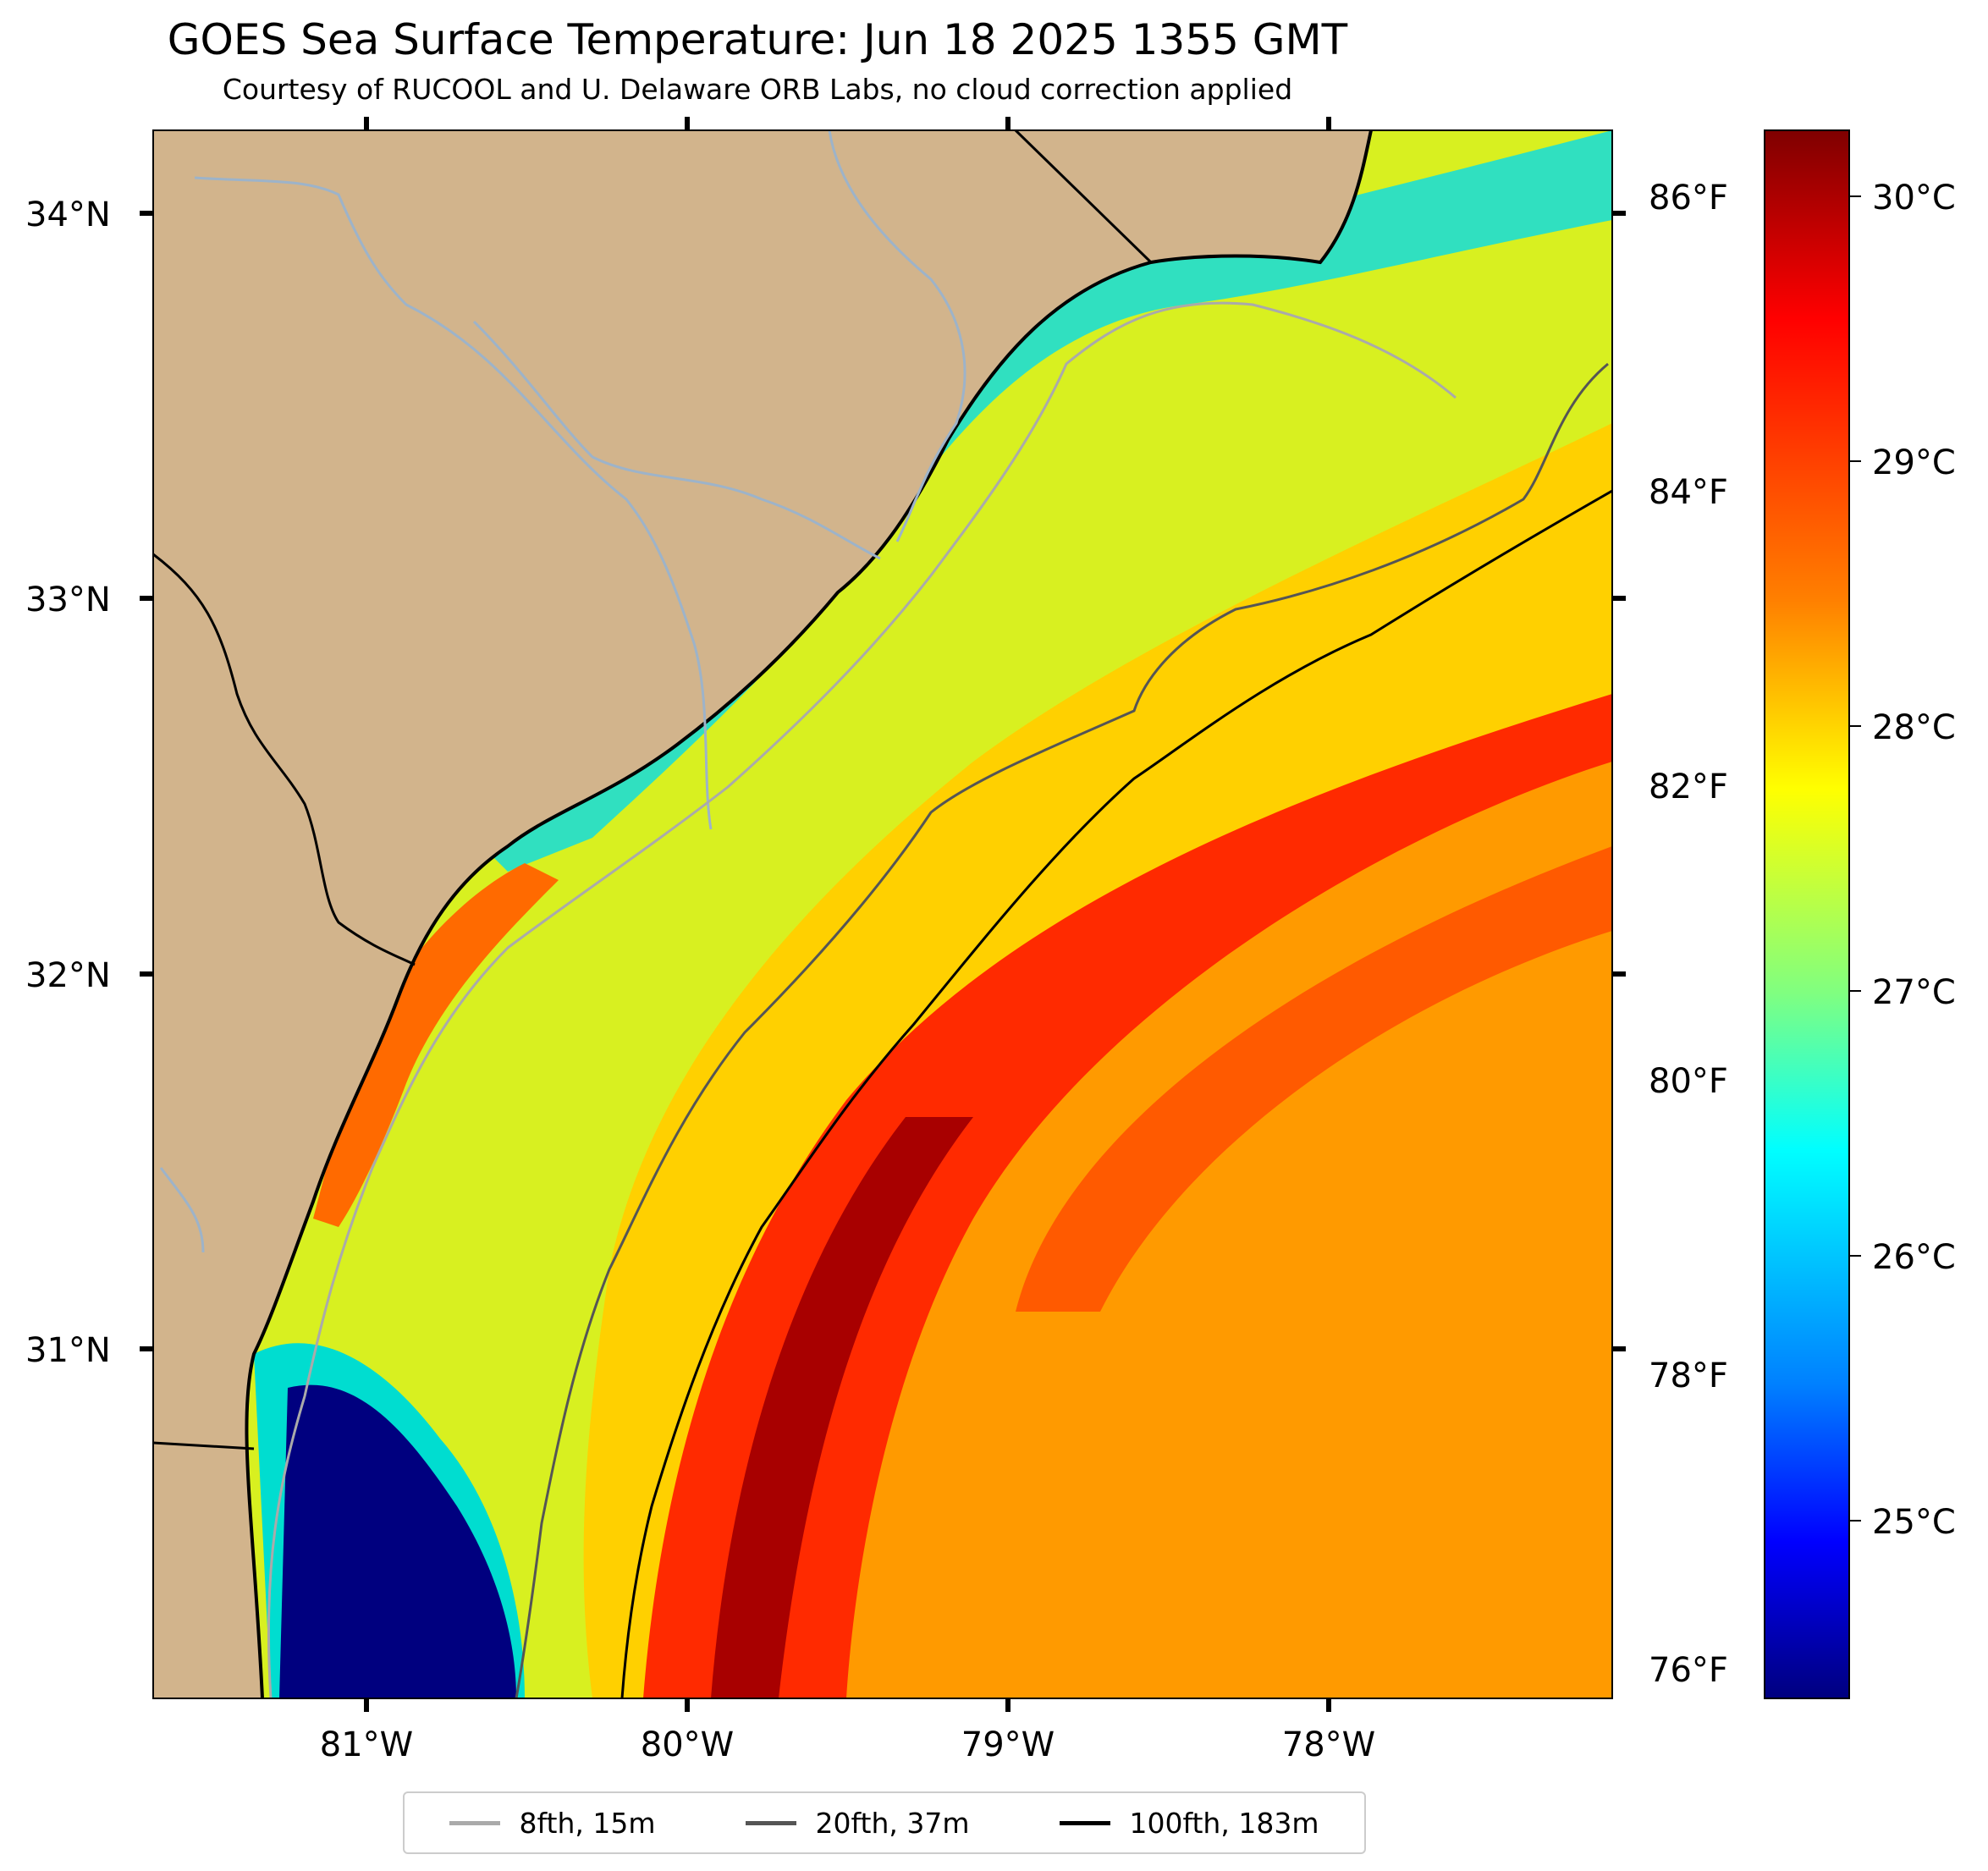 Image resolution: width=1988 pixels, height=1871 pixels. What do you see at coordinates (587, 1823) in the screenshot?
I see `legend-label: 8fth, 15m` at bounding box center [587, 1823].